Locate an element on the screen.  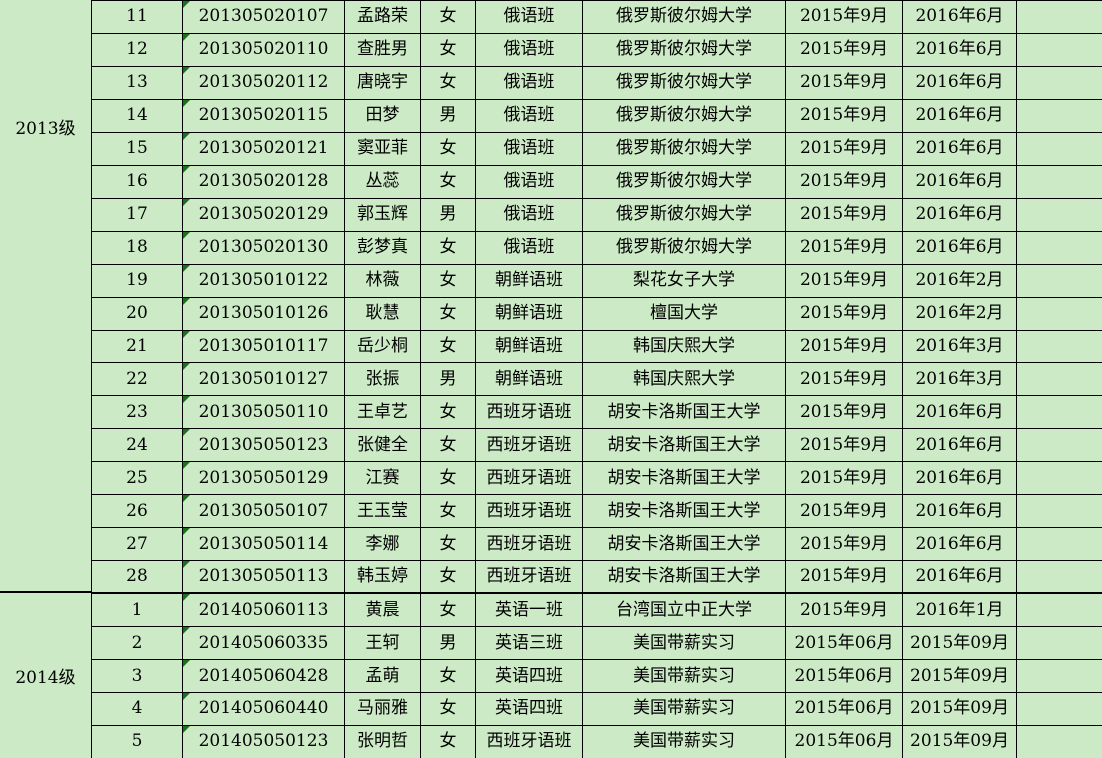
cell-university: 檀国大学 is located at coordinates (684, 313).